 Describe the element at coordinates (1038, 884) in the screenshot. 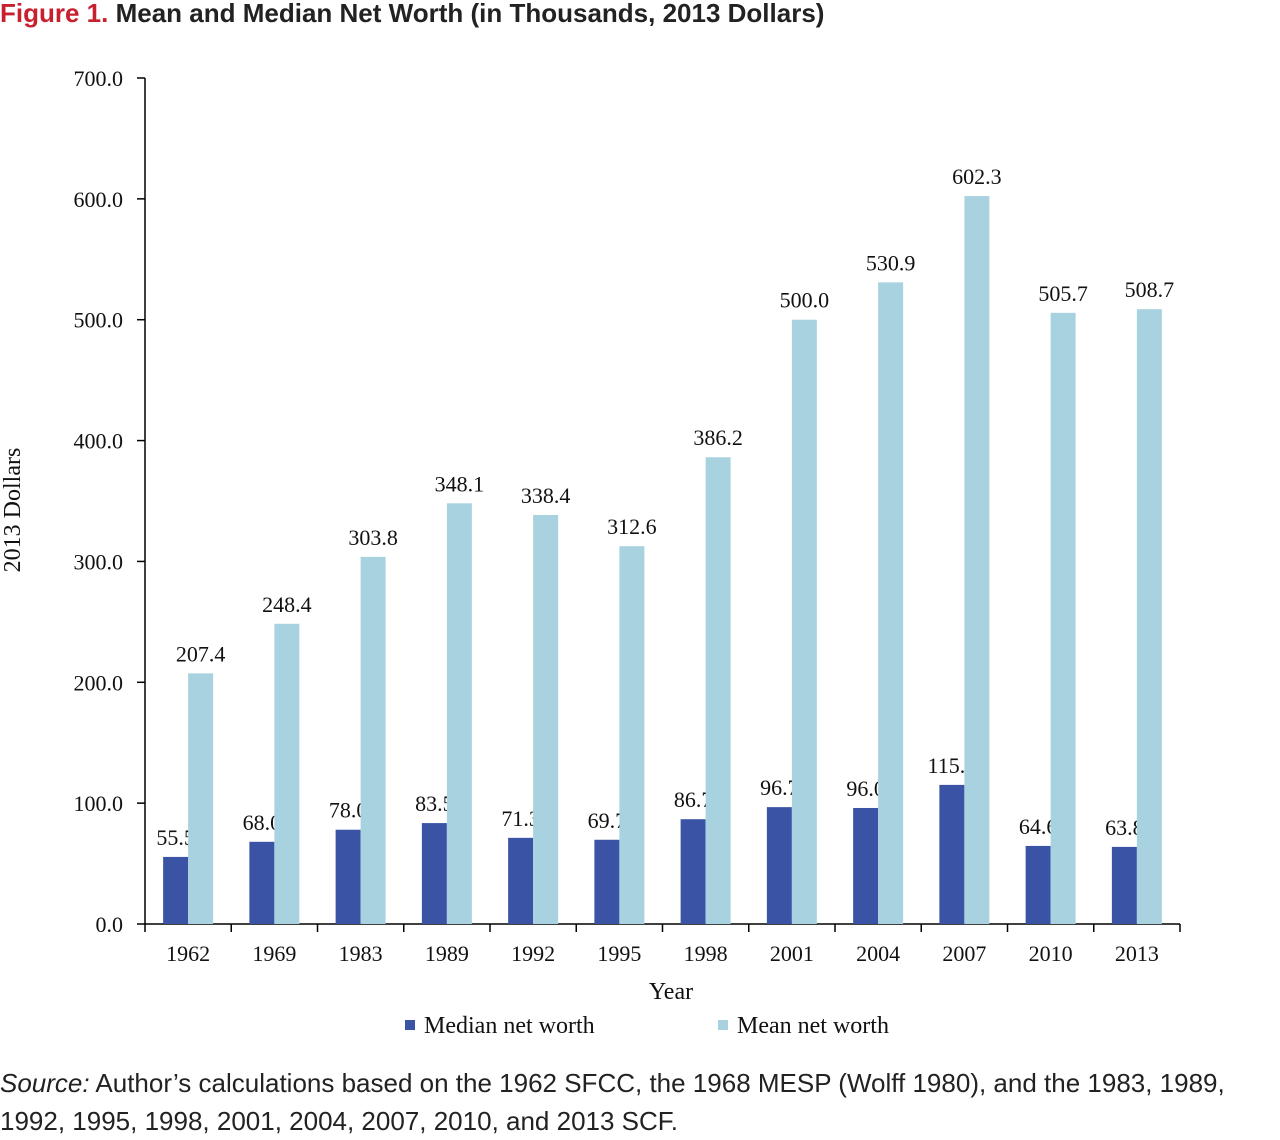

I see `median-net-worth-bar-2010` at that location.